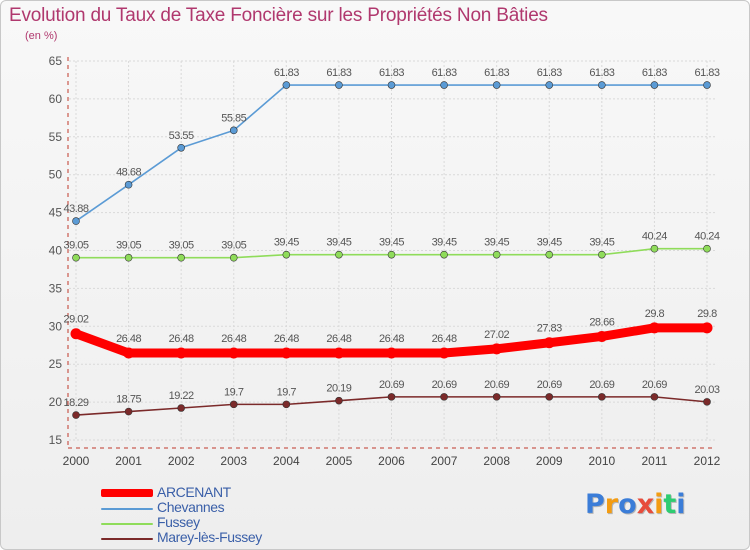 The width and height of the screenshot is (750, 550). Describe the element at coordinates (549, 461) in the screenshot. I see `x-tick-label: 2009` at that location.